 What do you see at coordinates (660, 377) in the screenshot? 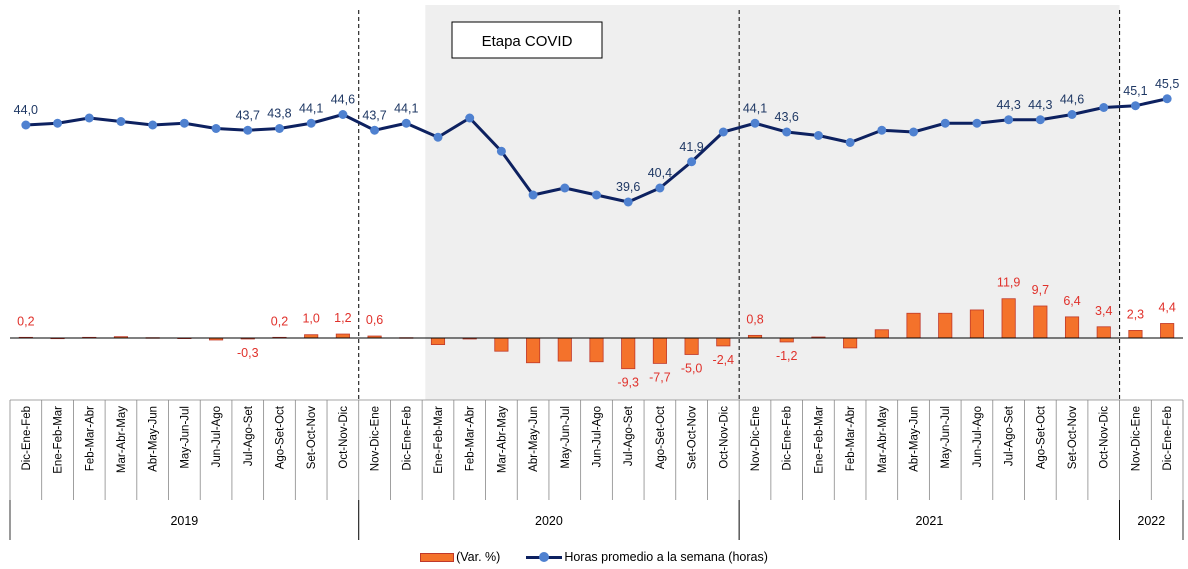
I see `bar-data-label: -7,7` at bounding box center [660, 377].